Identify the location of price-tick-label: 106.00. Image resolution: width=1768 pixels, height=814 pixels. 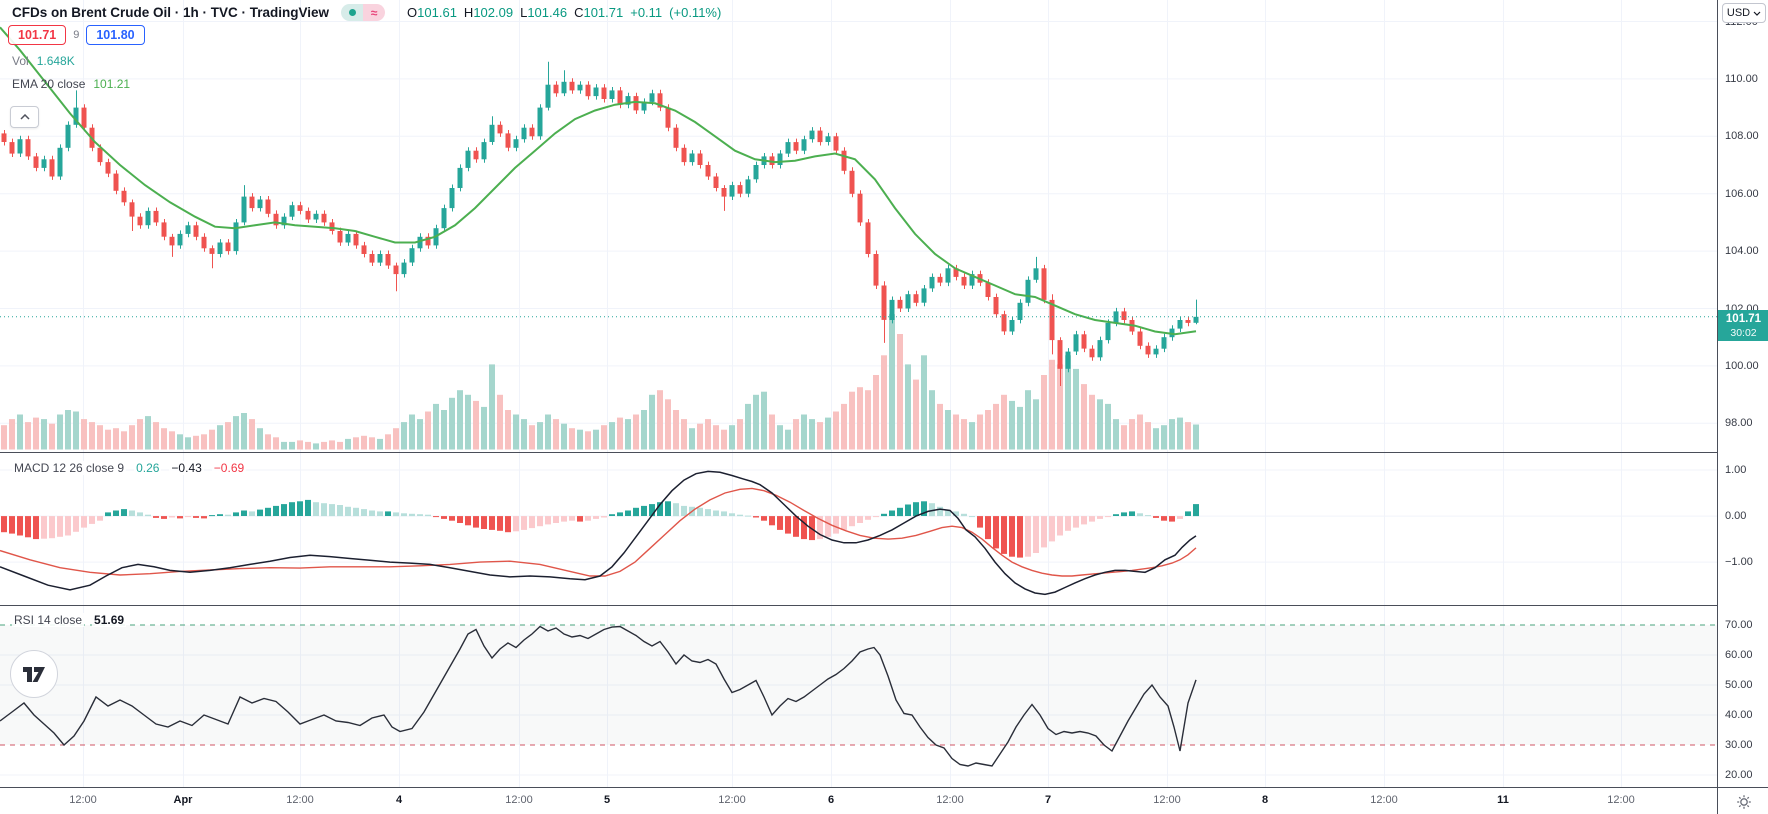
(1742, 193).